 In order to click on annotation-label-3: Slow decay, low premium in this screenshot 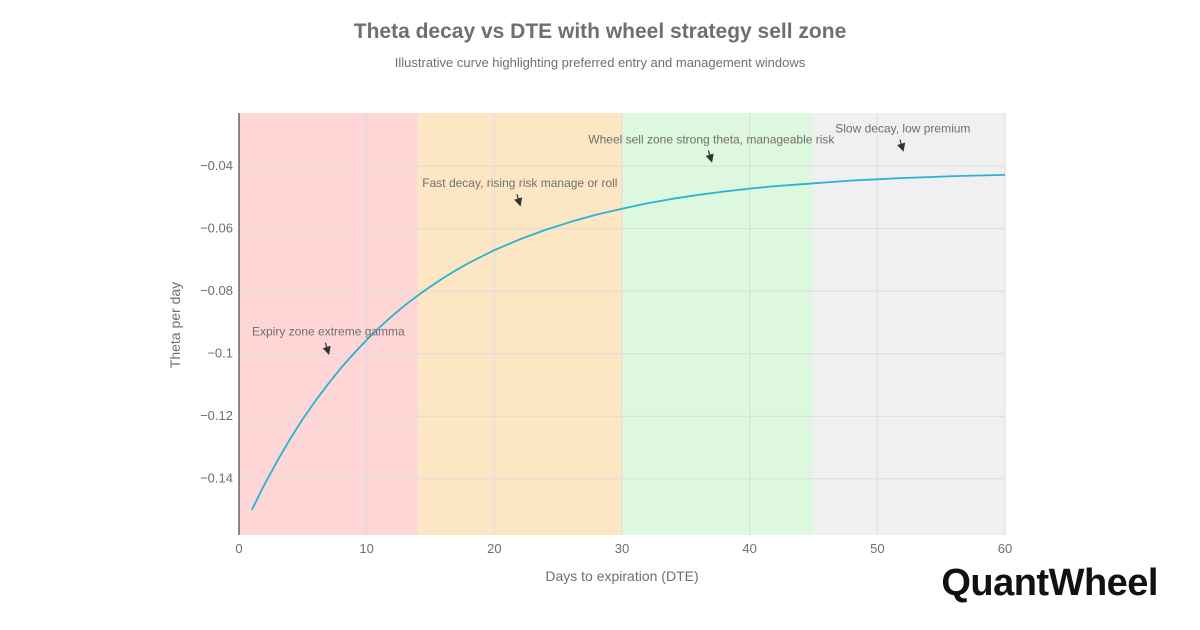, I will do `click(902, 129)`.